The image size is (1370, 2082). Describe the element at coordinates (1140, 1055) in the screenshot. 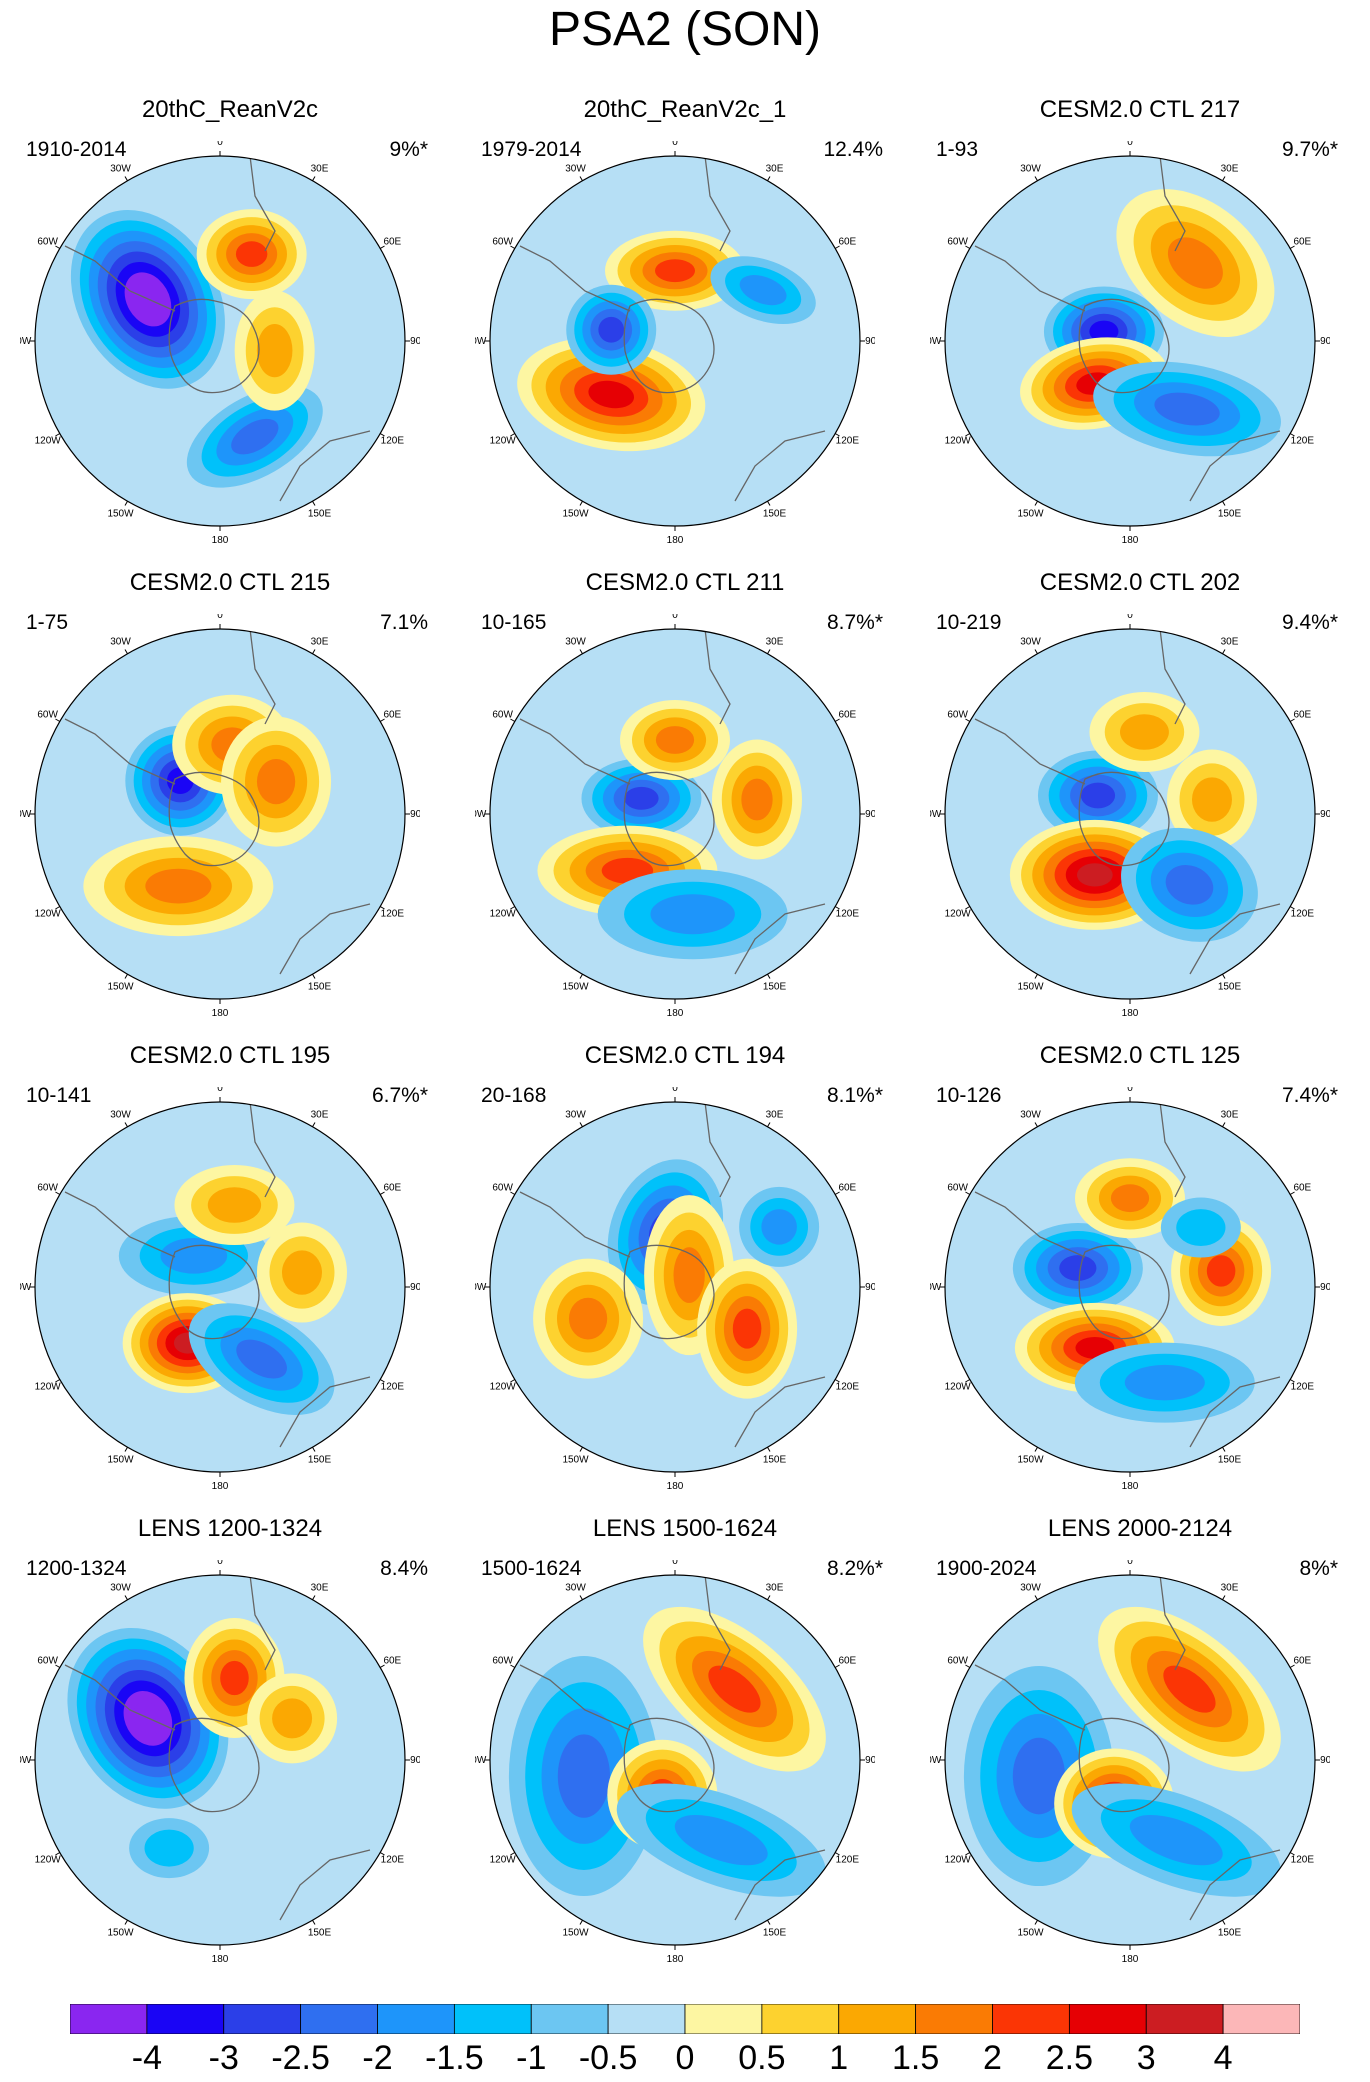

I see `panel-title: CESM2.0 CTL 125` at that location.